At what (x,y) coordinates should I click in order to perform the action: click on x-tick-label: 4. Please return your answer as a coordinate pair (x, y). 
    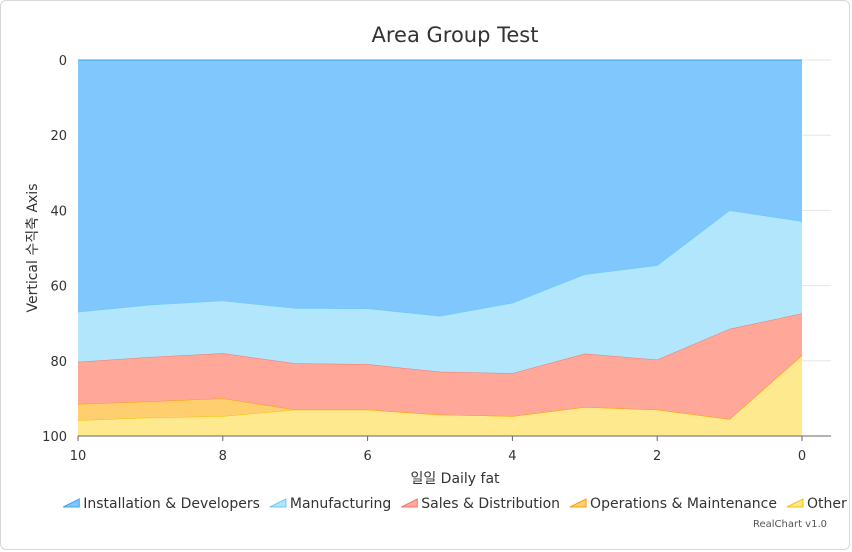
    Looking at the image, I should click on (512, 456).